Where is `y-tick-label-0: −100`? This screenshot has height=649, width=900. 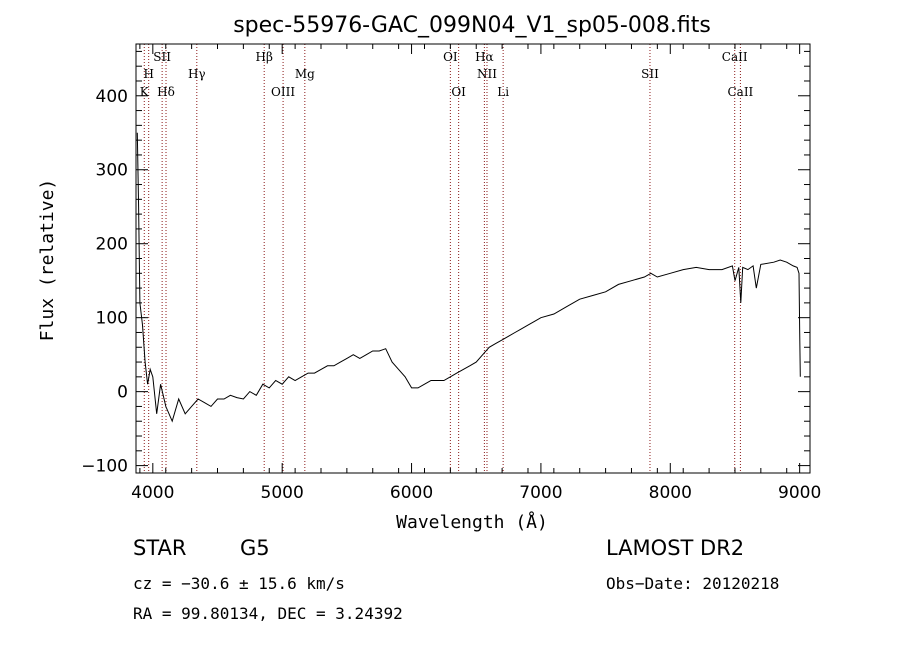
y-tick-label-0: −100 is located at coordinates (104, 467).